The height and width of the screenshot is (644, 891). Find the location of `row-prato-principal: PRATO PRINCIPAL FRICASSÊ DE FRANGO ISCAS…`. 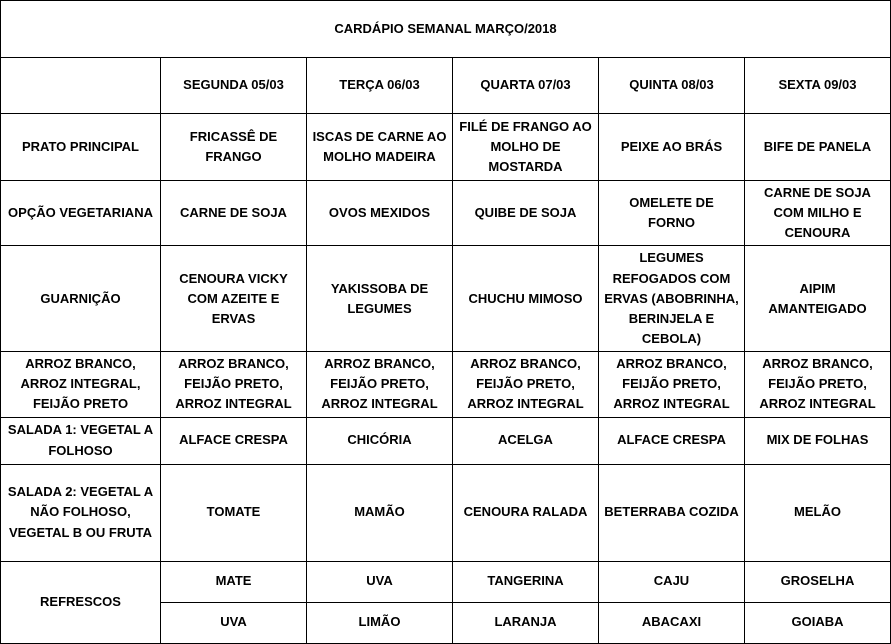

row-prato-principal: PRATO PRINCIPAL FRICASSÊ DE FRANGO ISCAS… is located at coordinates (445, 147).